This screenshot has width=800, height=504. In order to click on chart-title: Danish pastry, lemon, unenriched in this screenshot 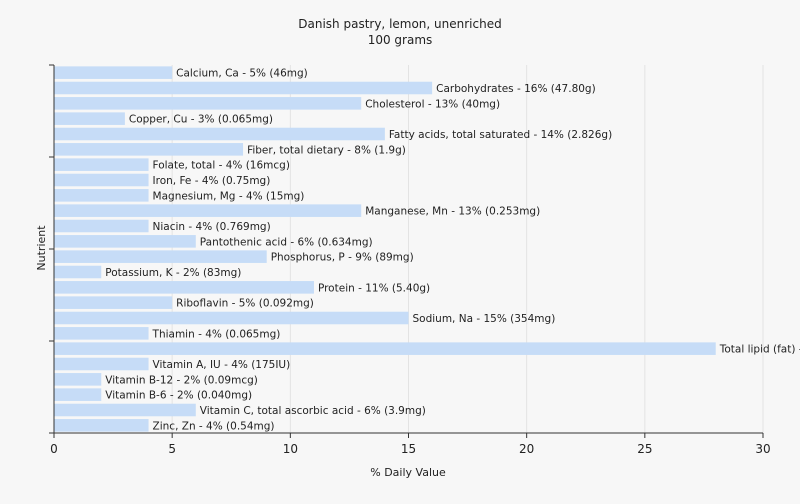, I will do `click(399, 24)`.